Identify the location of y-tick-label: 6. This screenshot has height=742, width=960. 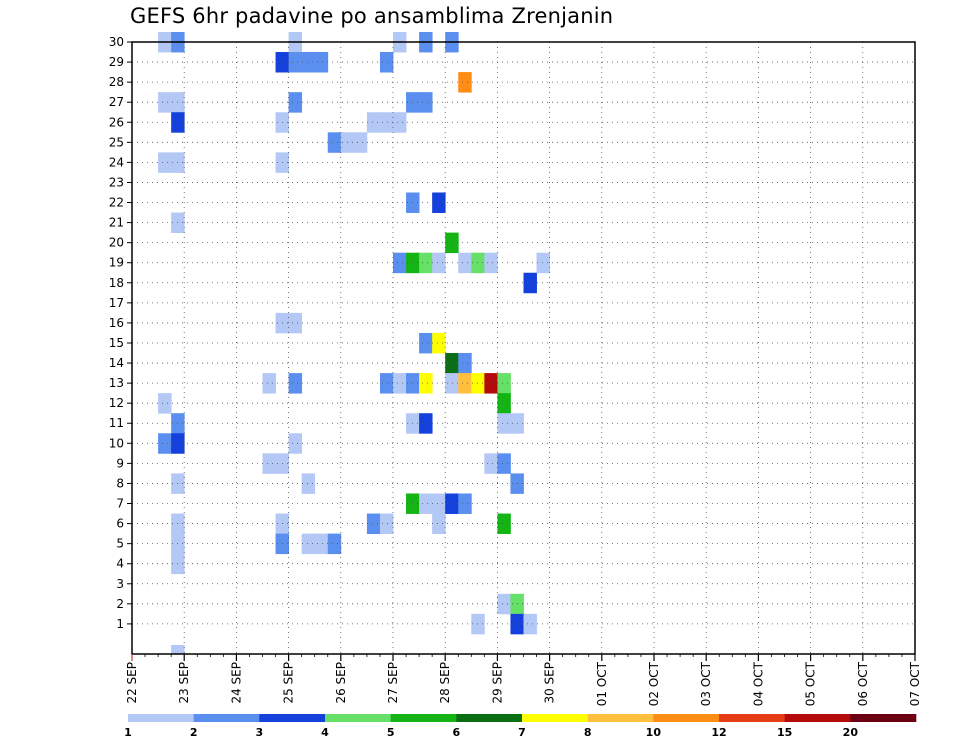
(120, 524).